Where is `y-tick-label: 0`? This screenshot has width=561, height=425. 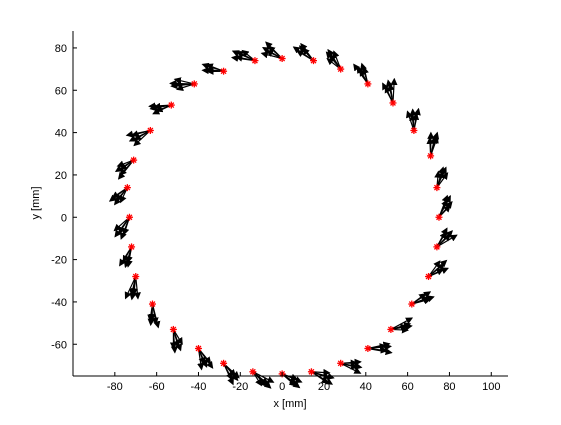 y-tick-label: 0 is located at coordinates (64, 218).